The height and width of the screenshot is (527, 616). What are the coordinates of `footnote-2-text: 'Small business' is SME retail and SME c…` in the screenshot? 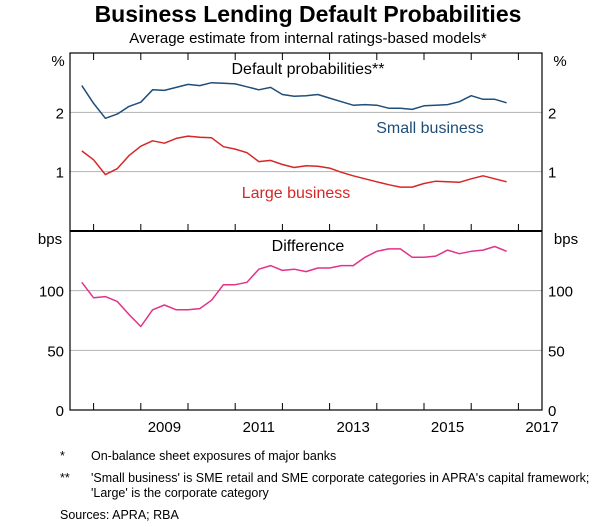 It's located at (340, 485).